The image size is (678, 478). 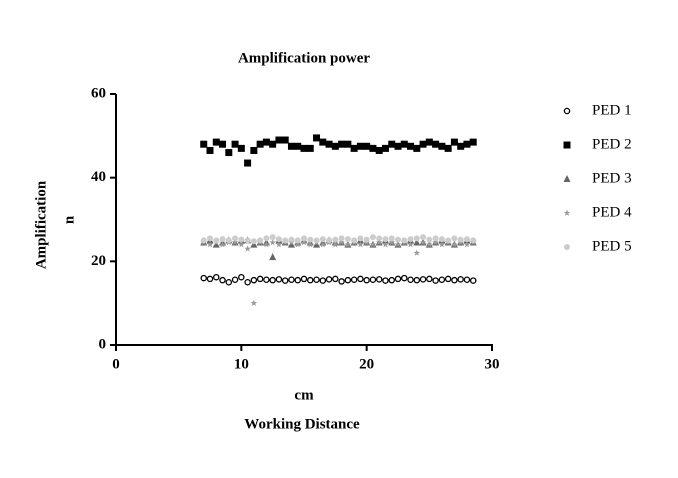 I want to click on legend-label: PED 4, so click(x=612, y=212).